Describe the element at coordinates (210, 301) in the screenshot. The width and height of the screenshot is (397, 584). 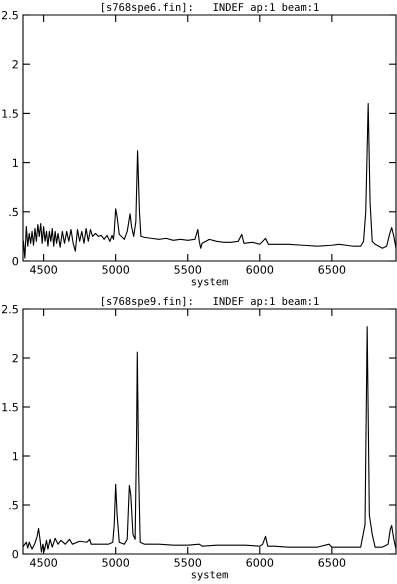
I see `chart-title: [s768spe9.fin]: INDEF ap:1 beam:1` at that location.